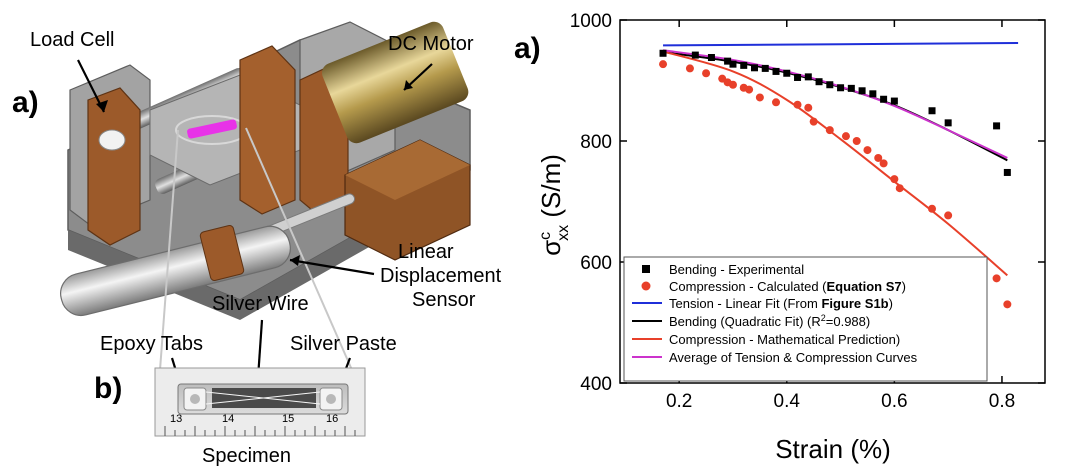  What do you see at coordinates (395, 82) in the screenshot?
I see `dc-motor-body` at bounding box center [395, 82].